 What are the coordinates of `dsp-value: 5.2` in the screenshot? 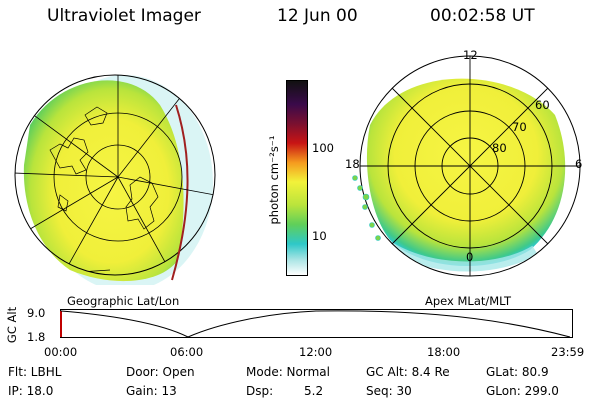 It's located at (314, 391).